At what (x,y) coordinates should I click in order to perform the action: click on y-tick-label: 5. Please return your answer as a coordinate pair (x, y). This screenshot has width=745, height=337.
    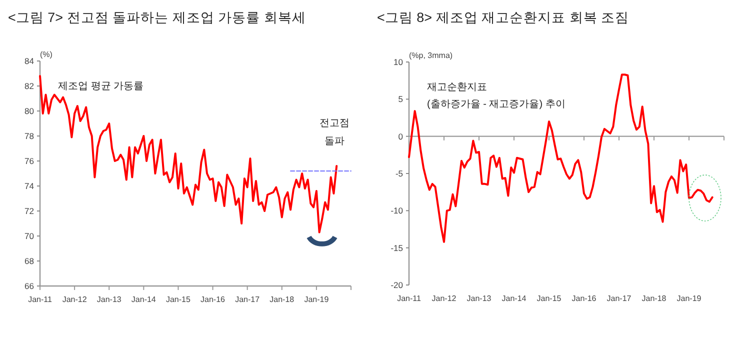
    Looking at the image, I should click on (401, 99).